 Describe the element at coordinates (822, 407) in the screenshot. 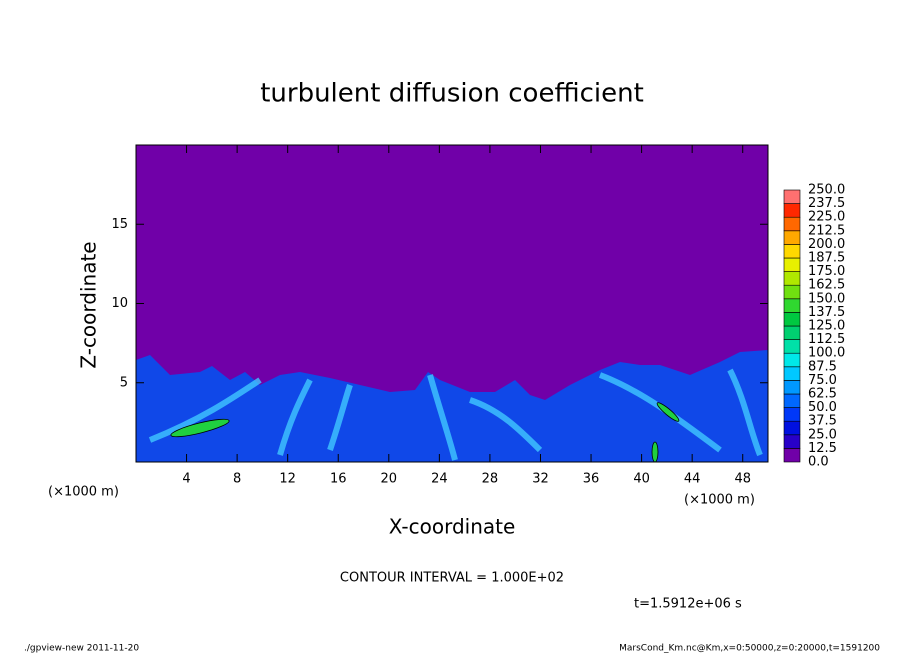

I see `colorbar-label: 50.0` at that location.